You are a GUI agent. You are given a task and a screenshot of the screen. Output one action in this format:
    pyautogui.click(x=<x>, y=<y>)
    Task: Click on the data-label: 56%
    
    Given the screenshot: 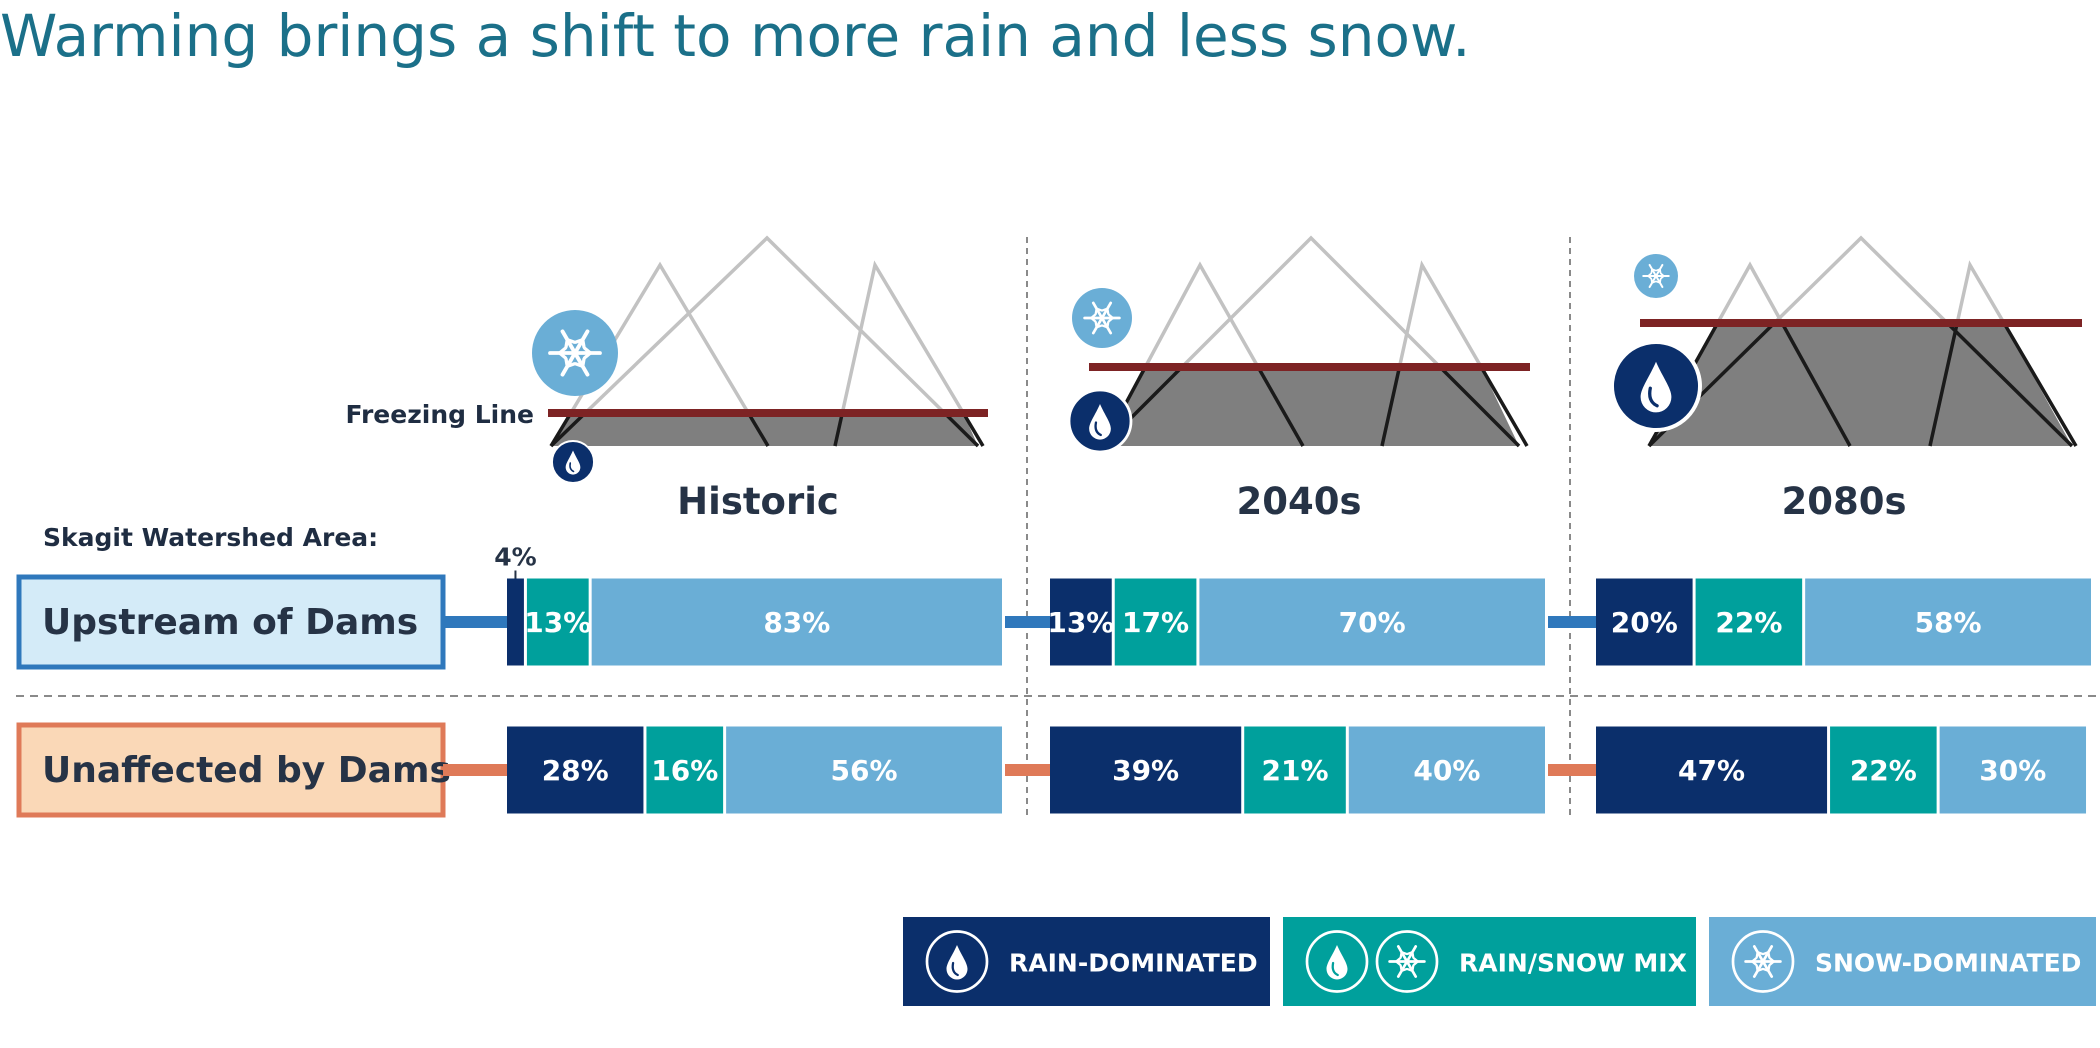 What is the action you would take?
    pyautogui.click(x=864, y=770)
    